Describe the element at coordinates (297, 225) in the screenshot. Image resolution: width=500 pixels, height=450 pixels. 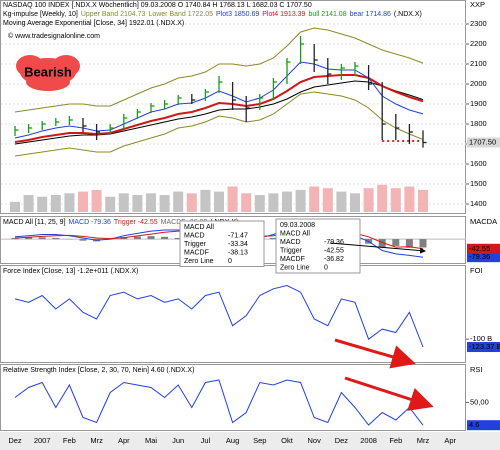
I see `tooltip-text: 09.03.2008` at that location.